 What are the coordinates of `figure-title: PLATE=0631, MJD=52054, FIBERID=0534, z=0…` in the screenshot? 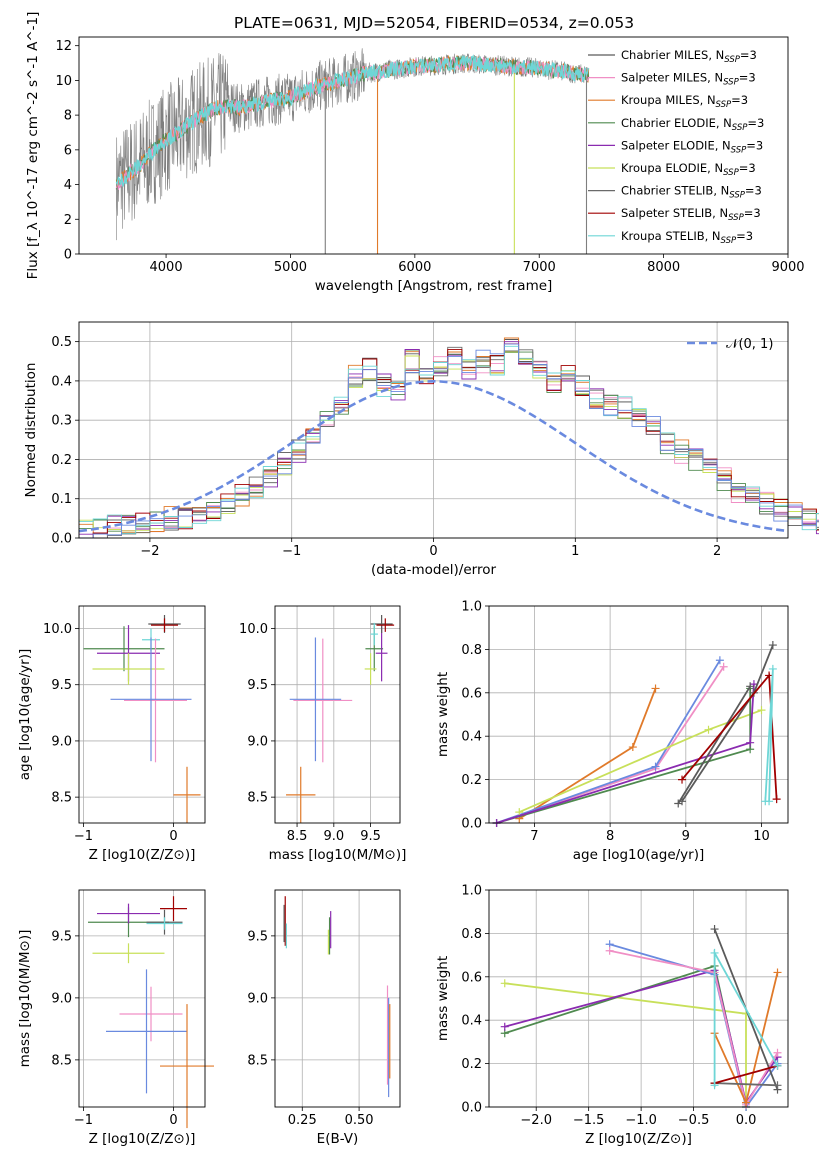 It's located at (434, 23).